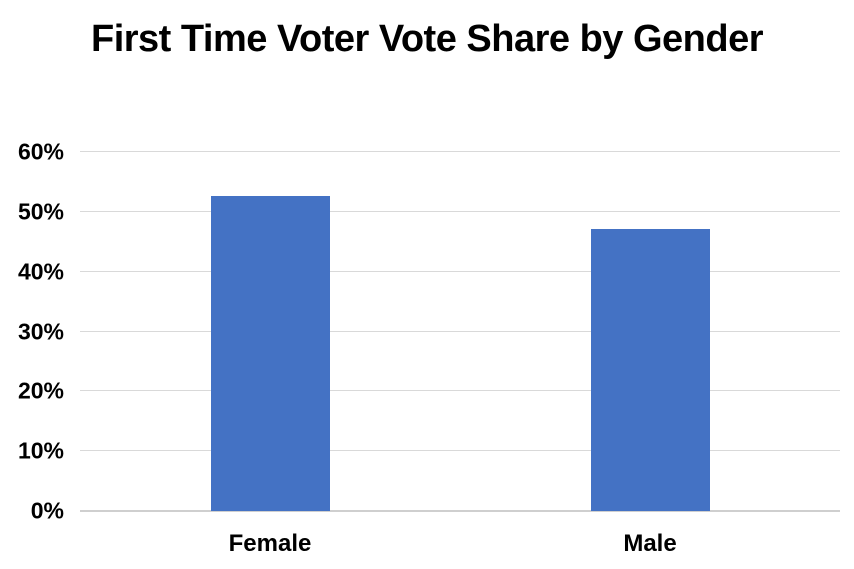 The height and width of the screenshot is (569, 854). What do you see at coordinates (40, 271) in the screenshot?
I see `y-tick-label: 40%` at bounding box center [40, 271].